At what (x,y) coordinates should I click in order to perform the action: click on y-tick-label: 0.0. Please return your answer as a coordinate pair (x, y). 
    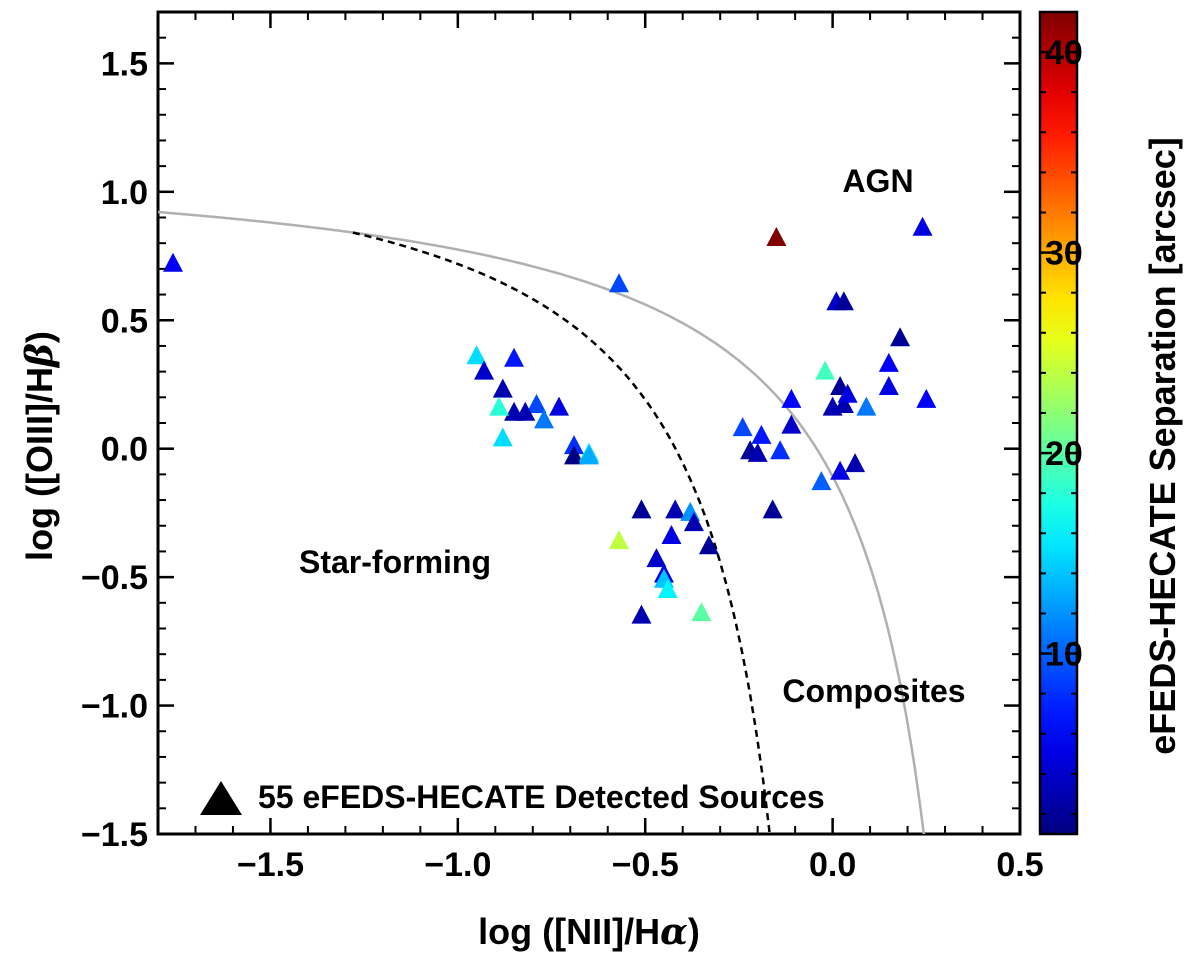
    Looking at the image, I should click on (124, 450).